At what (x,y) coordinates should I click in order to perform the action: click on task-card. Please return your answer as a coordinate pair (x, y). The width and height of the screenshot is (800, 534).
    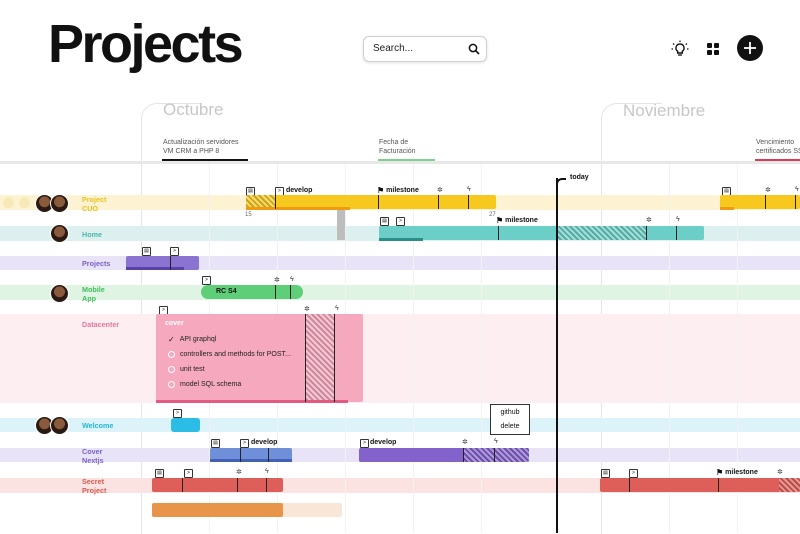
    Looking at the image, I should click on (259, 358).